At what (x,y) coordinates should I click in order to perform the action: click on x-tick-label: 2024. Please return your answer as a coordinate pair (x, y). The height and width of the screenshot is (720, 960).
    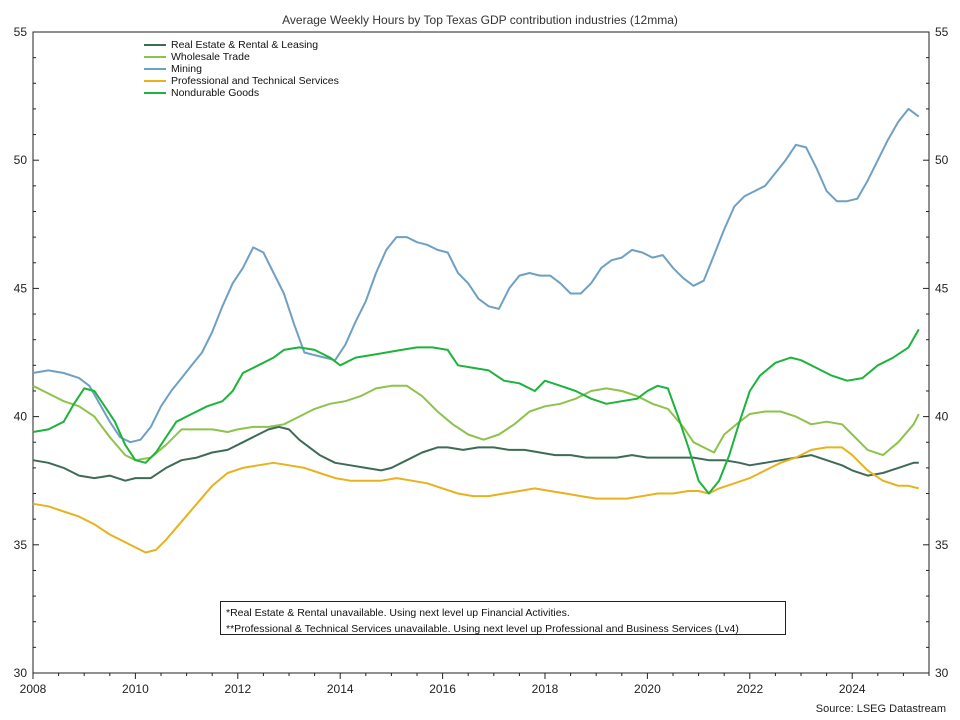
    Looking at the image, I should click on (852, 689).